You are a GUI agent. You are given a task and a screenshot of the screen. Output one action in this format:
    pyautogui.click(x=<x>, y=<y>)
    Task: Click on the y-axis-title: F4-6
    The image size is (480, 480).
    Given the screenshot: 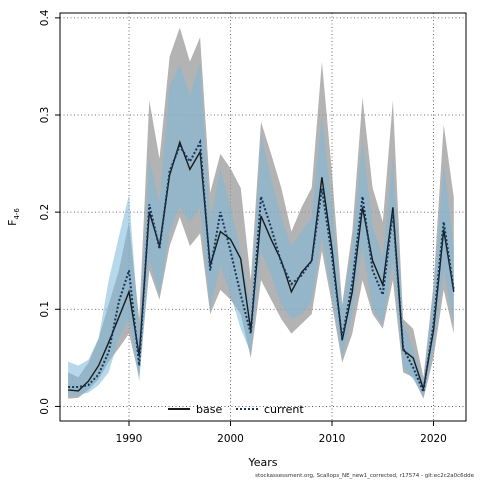 What is the action you would take?
    pyautogui.click(x=13, y=217)
    